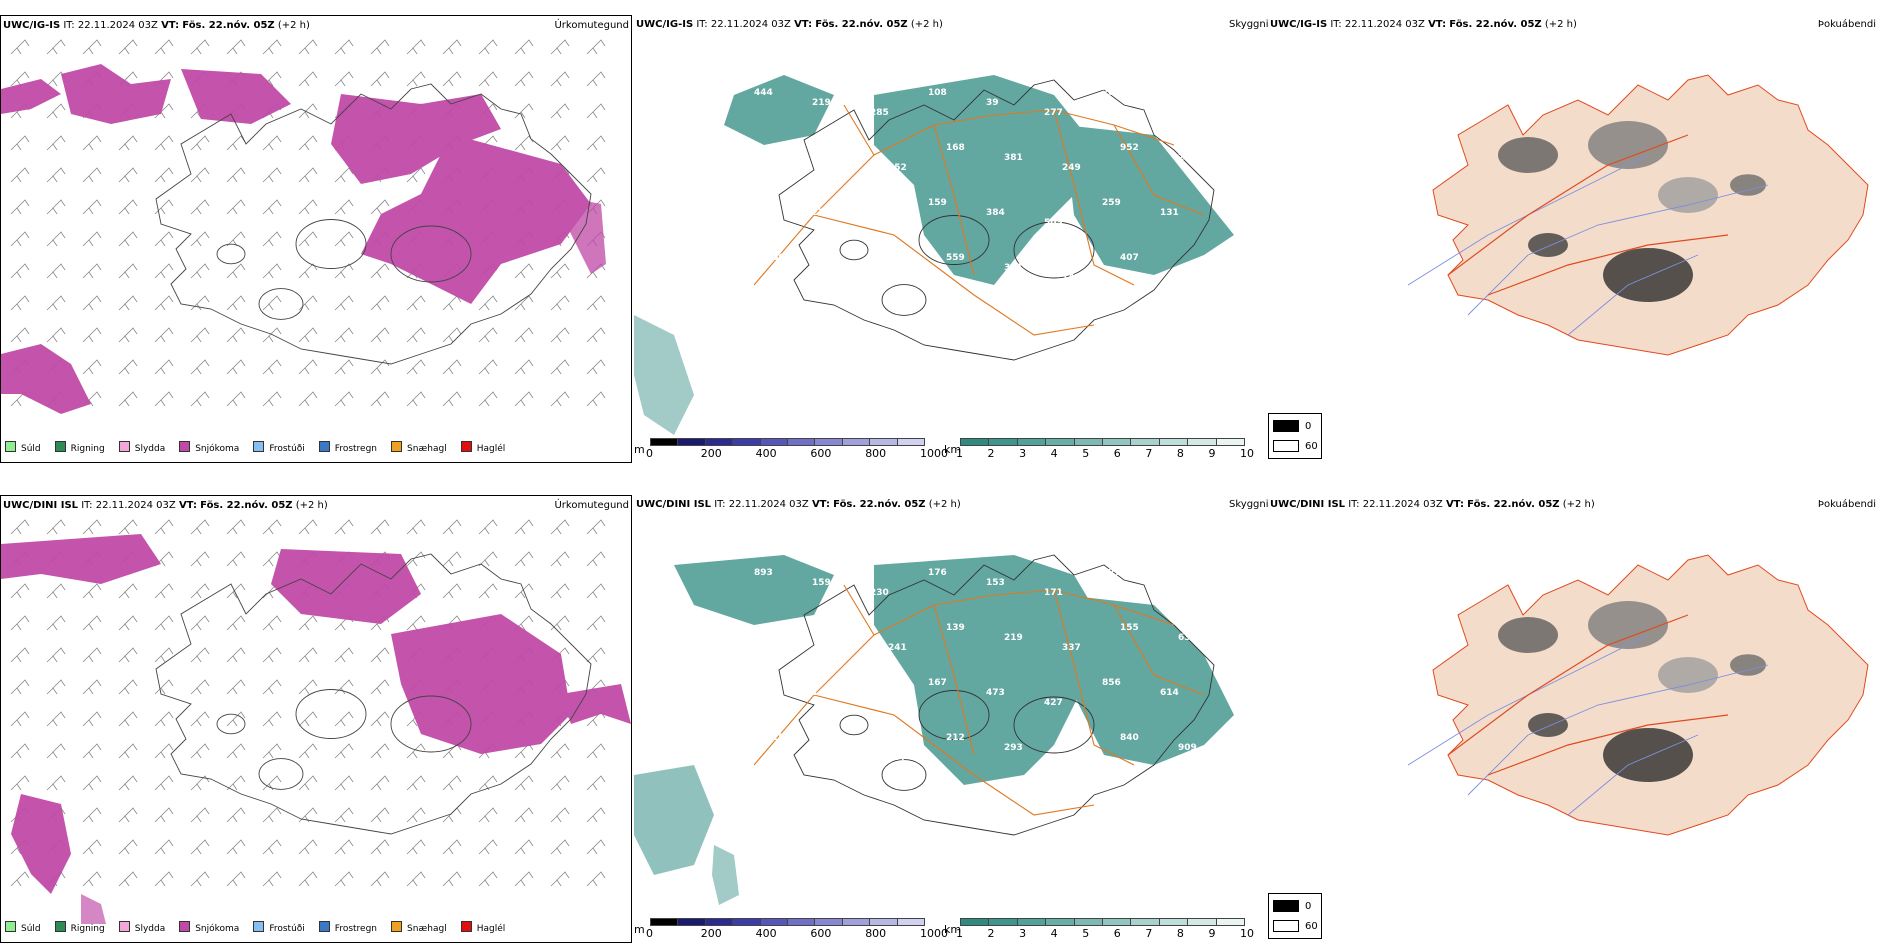  Describe the element at coordinates (1129, 258) in the screenshot. I see `visibility-value: 407` at that location.